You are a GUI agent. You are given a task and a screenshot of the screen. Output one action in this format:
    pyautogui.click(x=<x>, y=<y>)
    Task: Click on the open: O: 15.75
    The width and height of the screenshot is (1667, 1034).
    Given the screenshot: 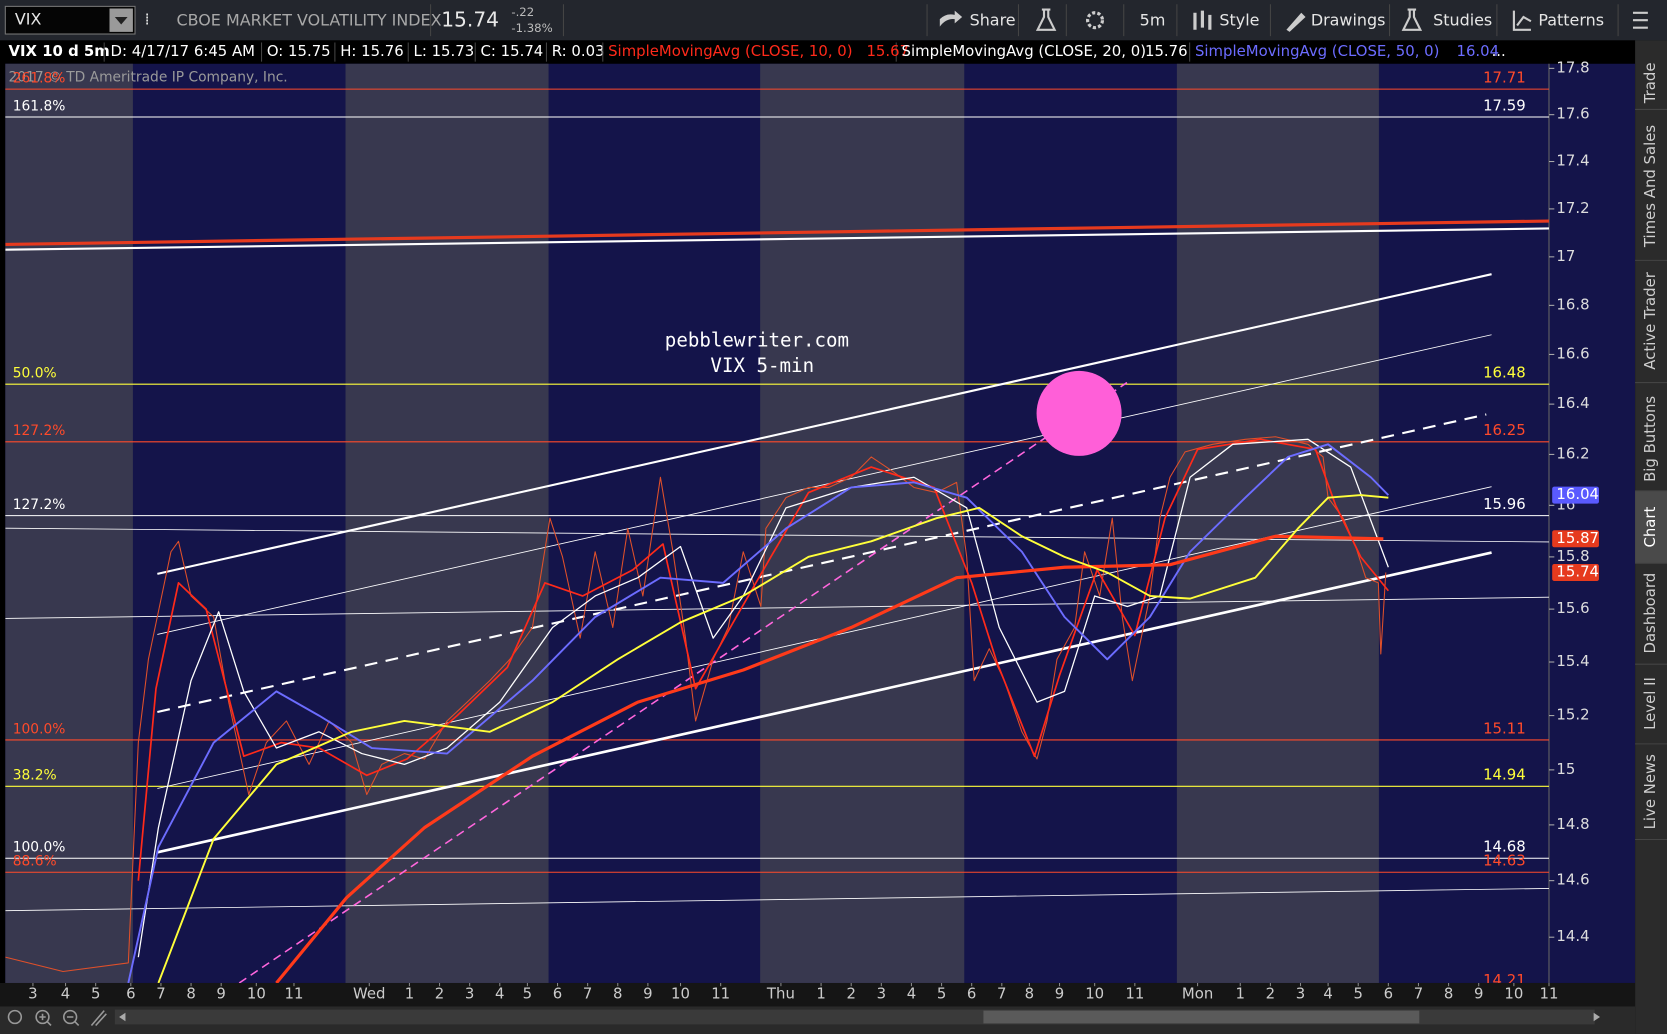 What is the action you would take?
    pyautogui.click(x=299, y=51)
    